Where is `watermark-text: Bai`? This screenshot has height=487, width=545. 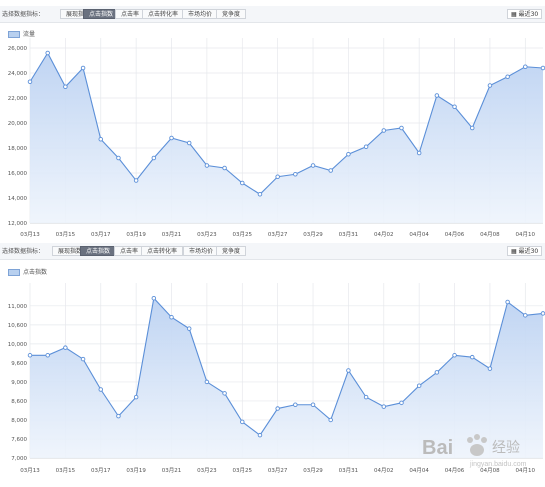 watermark-text: Bai is located at coordinates (437, 448).